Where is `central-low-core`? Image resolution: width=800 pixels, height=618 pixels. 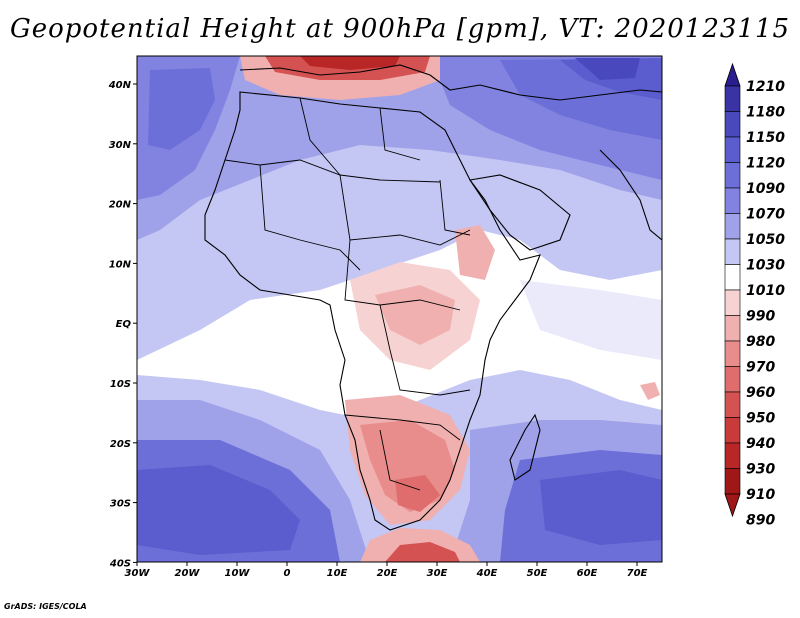 central-low-core is located at coordinates (415, 315).